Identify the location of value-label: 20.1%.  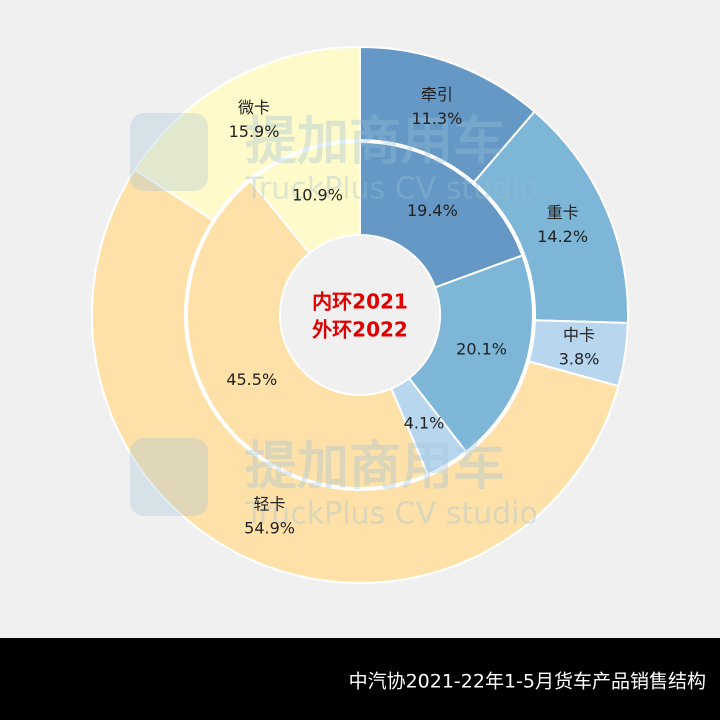
(481, 348).